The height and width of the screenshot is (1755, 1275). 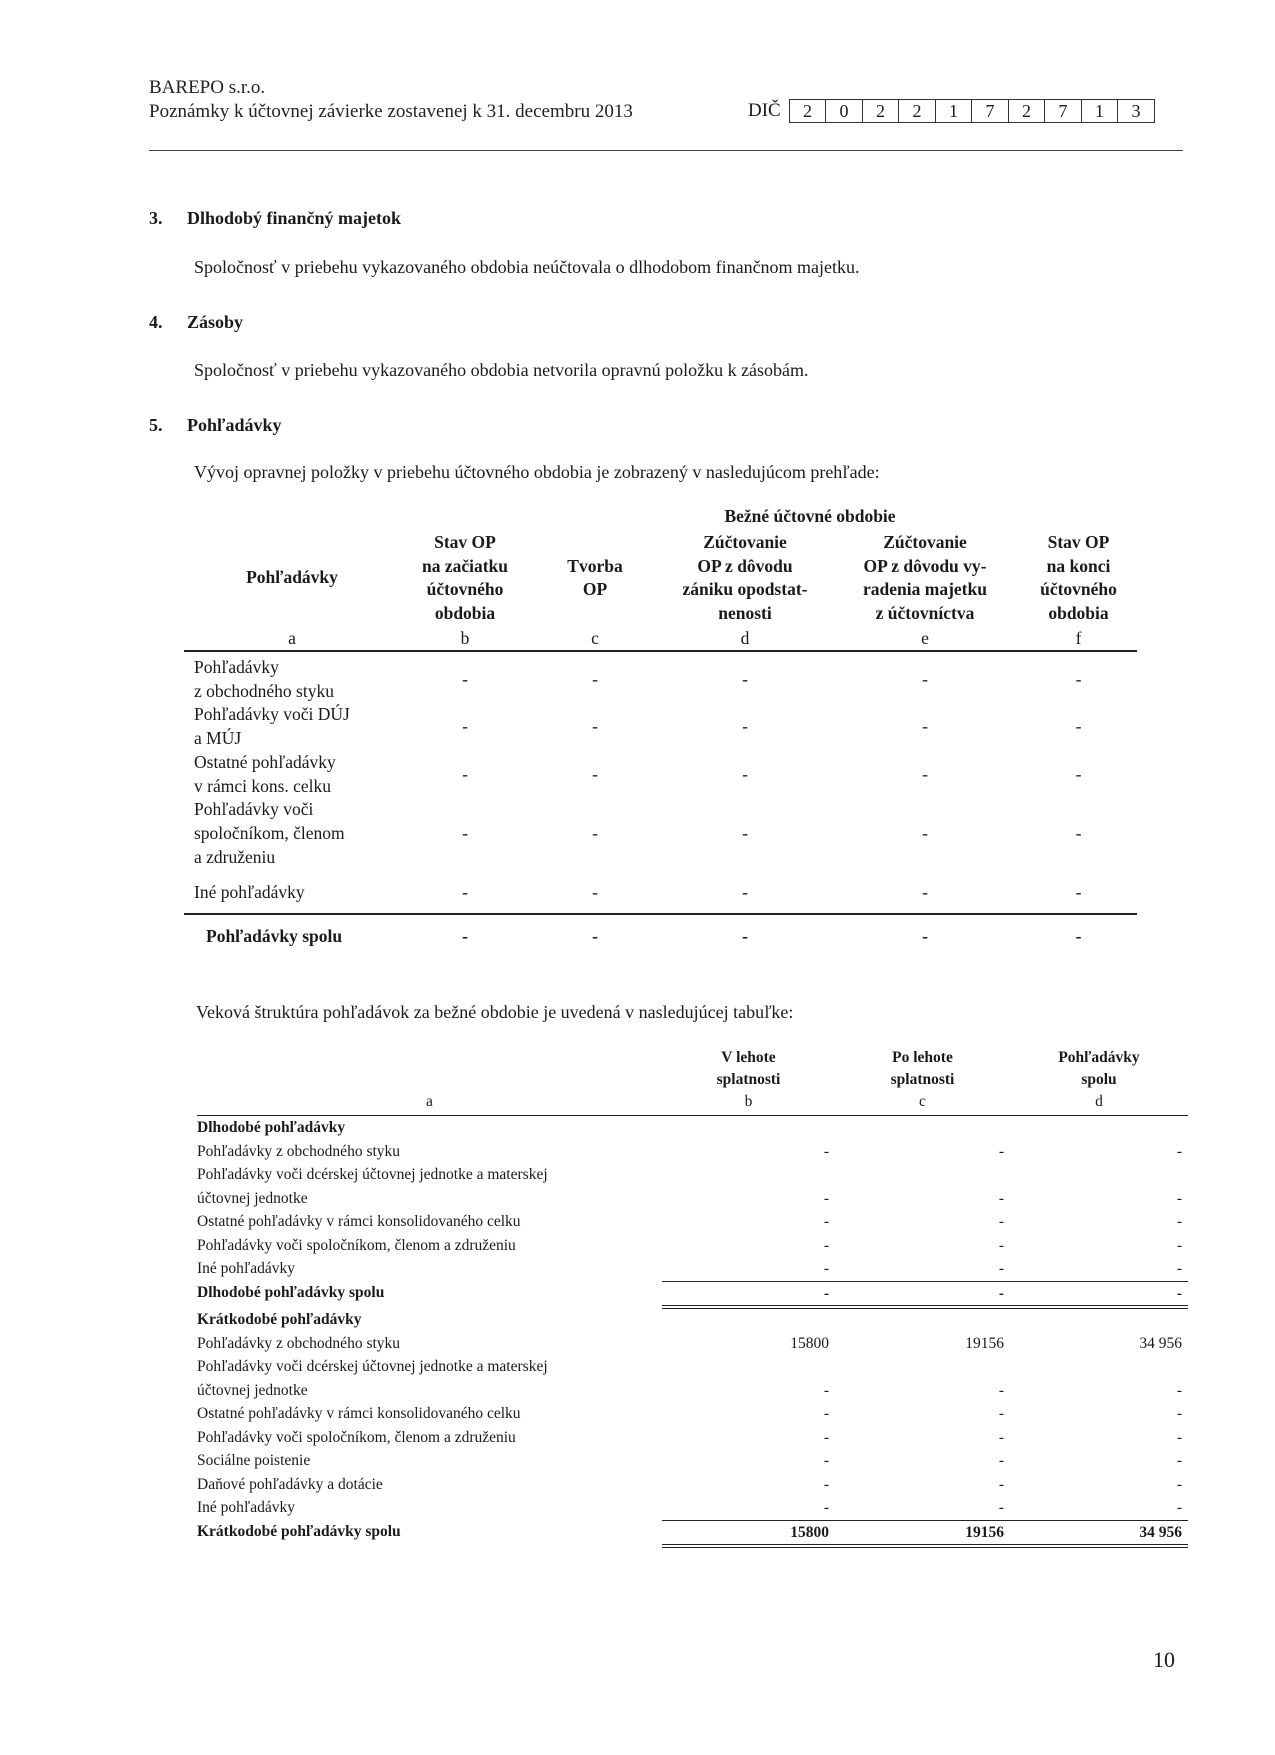 What do you see at coordinates (294, 218) in the screenshot?
I see `section-title: Dlhodobý finančný majetok` at bounding box center [294, 218].